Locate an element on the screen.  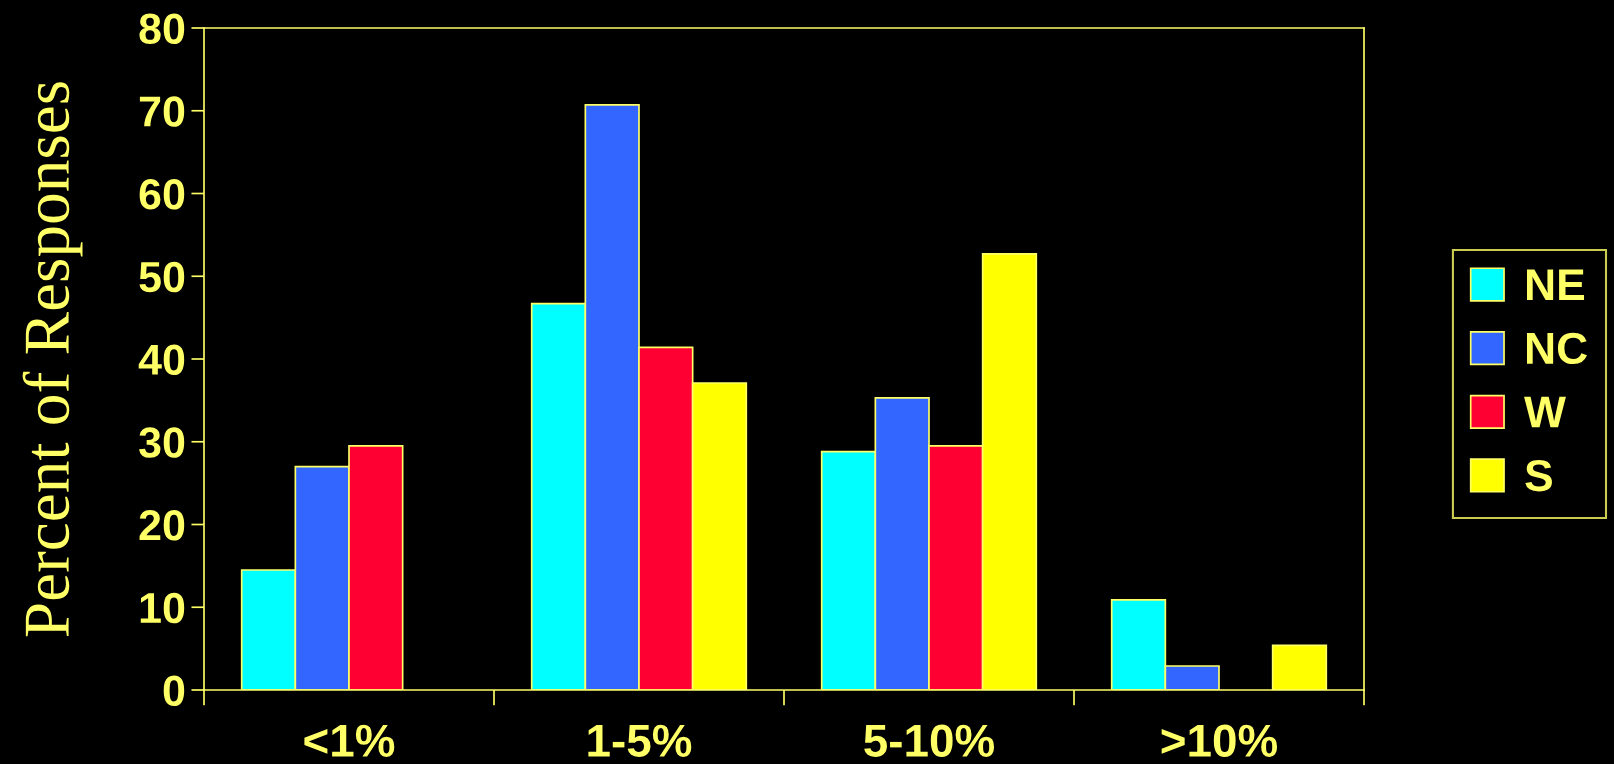
x-tick-label: 5-10% is located at coordinates (929, 740).